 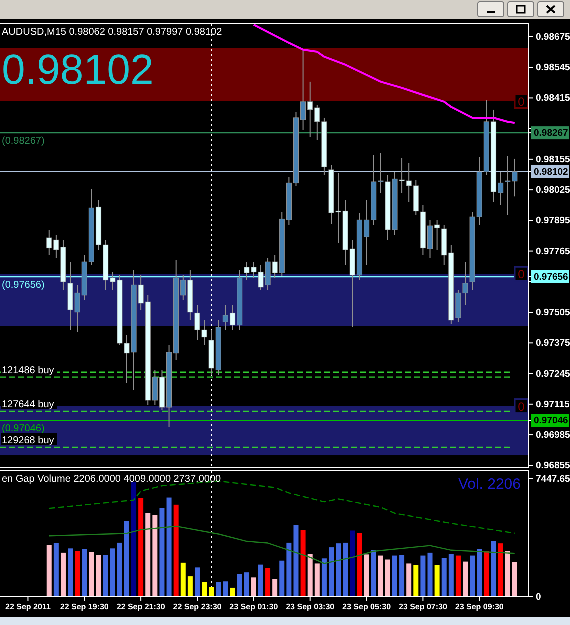 I want to click on x-tick-label: 23 Sep 07:30, so click(x=423, y=607).